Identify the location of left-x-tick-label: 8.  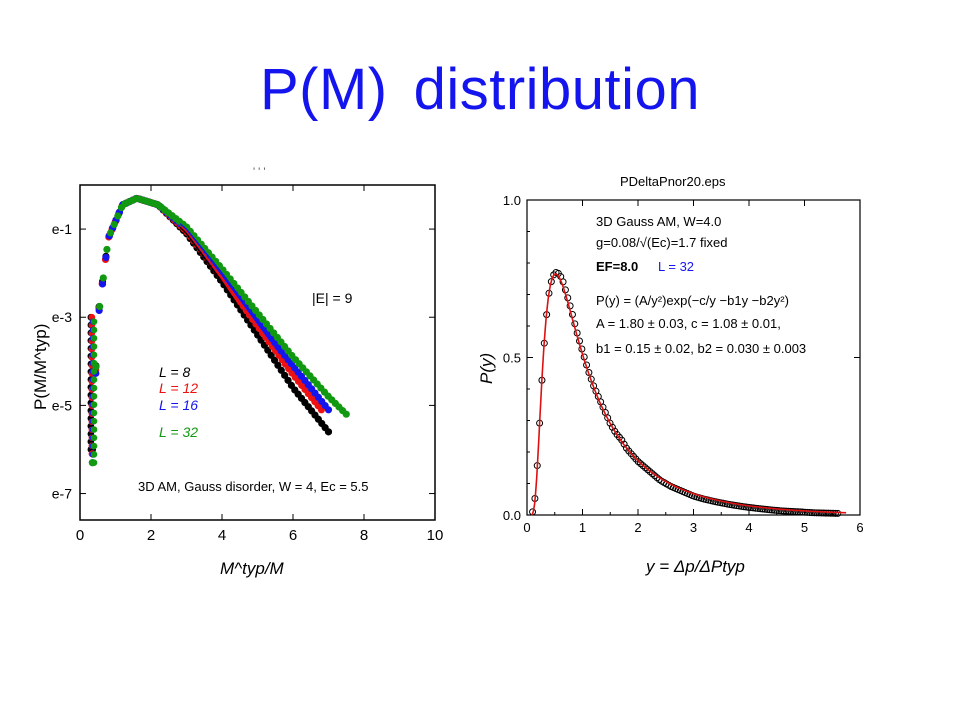
(364, 535).